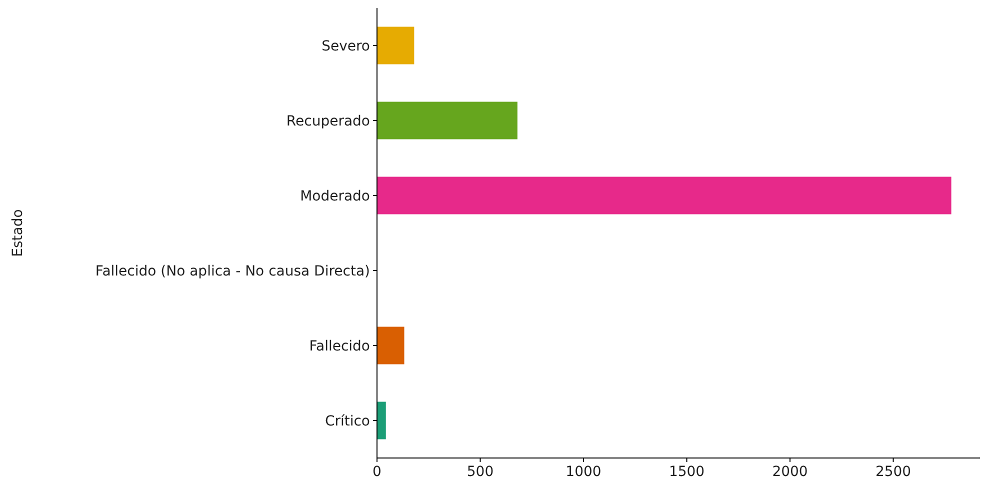  Describe the element at coordinates (339, 346) in the screenshot. I see `y-tick-label: Fallecido` at that location.